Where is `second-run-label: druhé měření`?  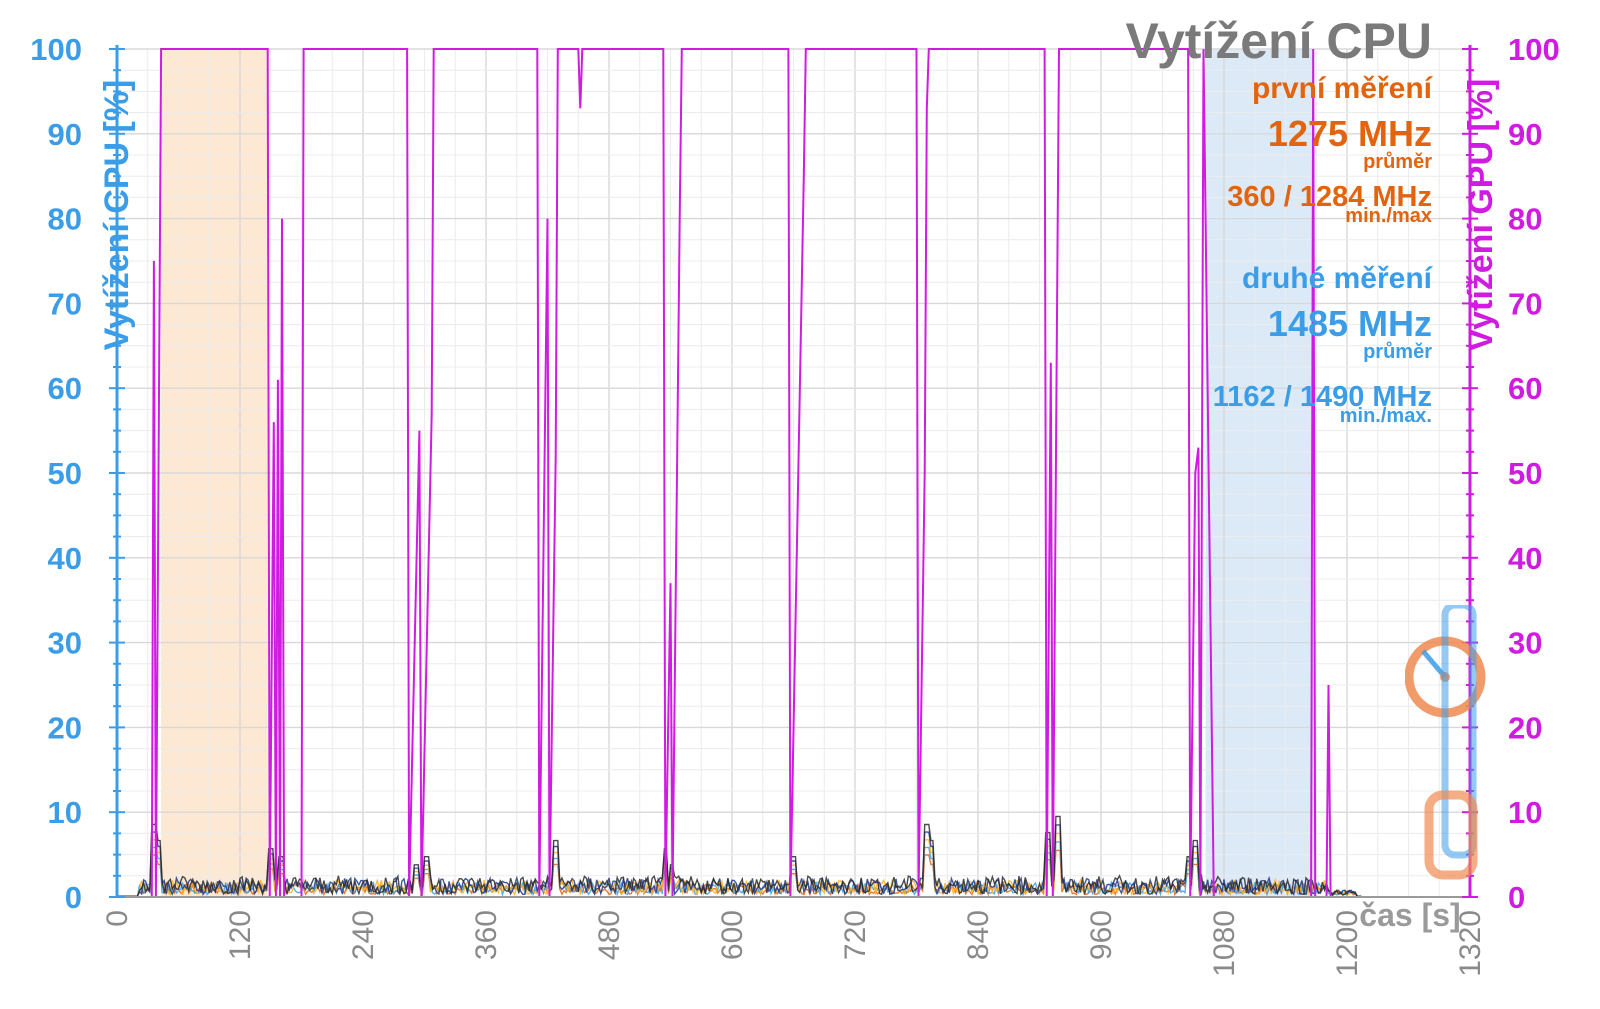
second-run-label: druhé měření is located at coordinates (1336, 278).